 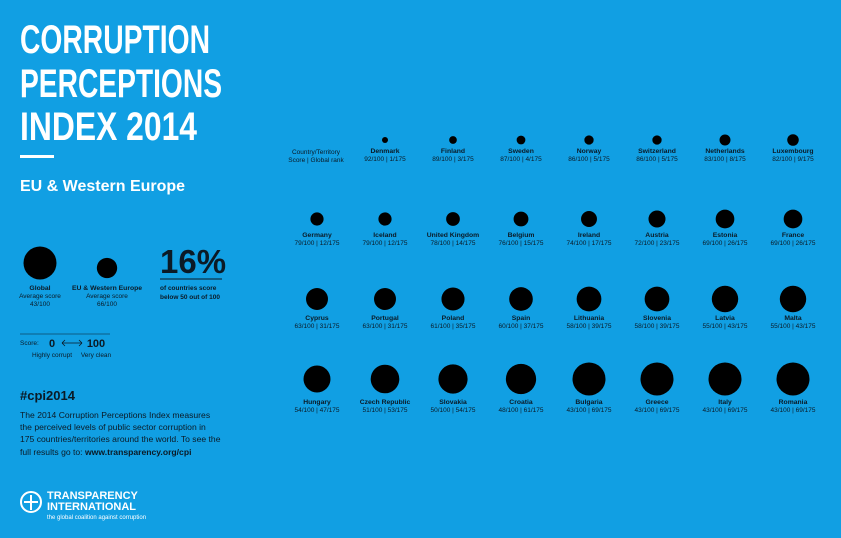 What do you see at coordinates (52, 355) in the screenshot?
I see `scale-min-caption: Highly corrupt` at bounding box center [52, 355].